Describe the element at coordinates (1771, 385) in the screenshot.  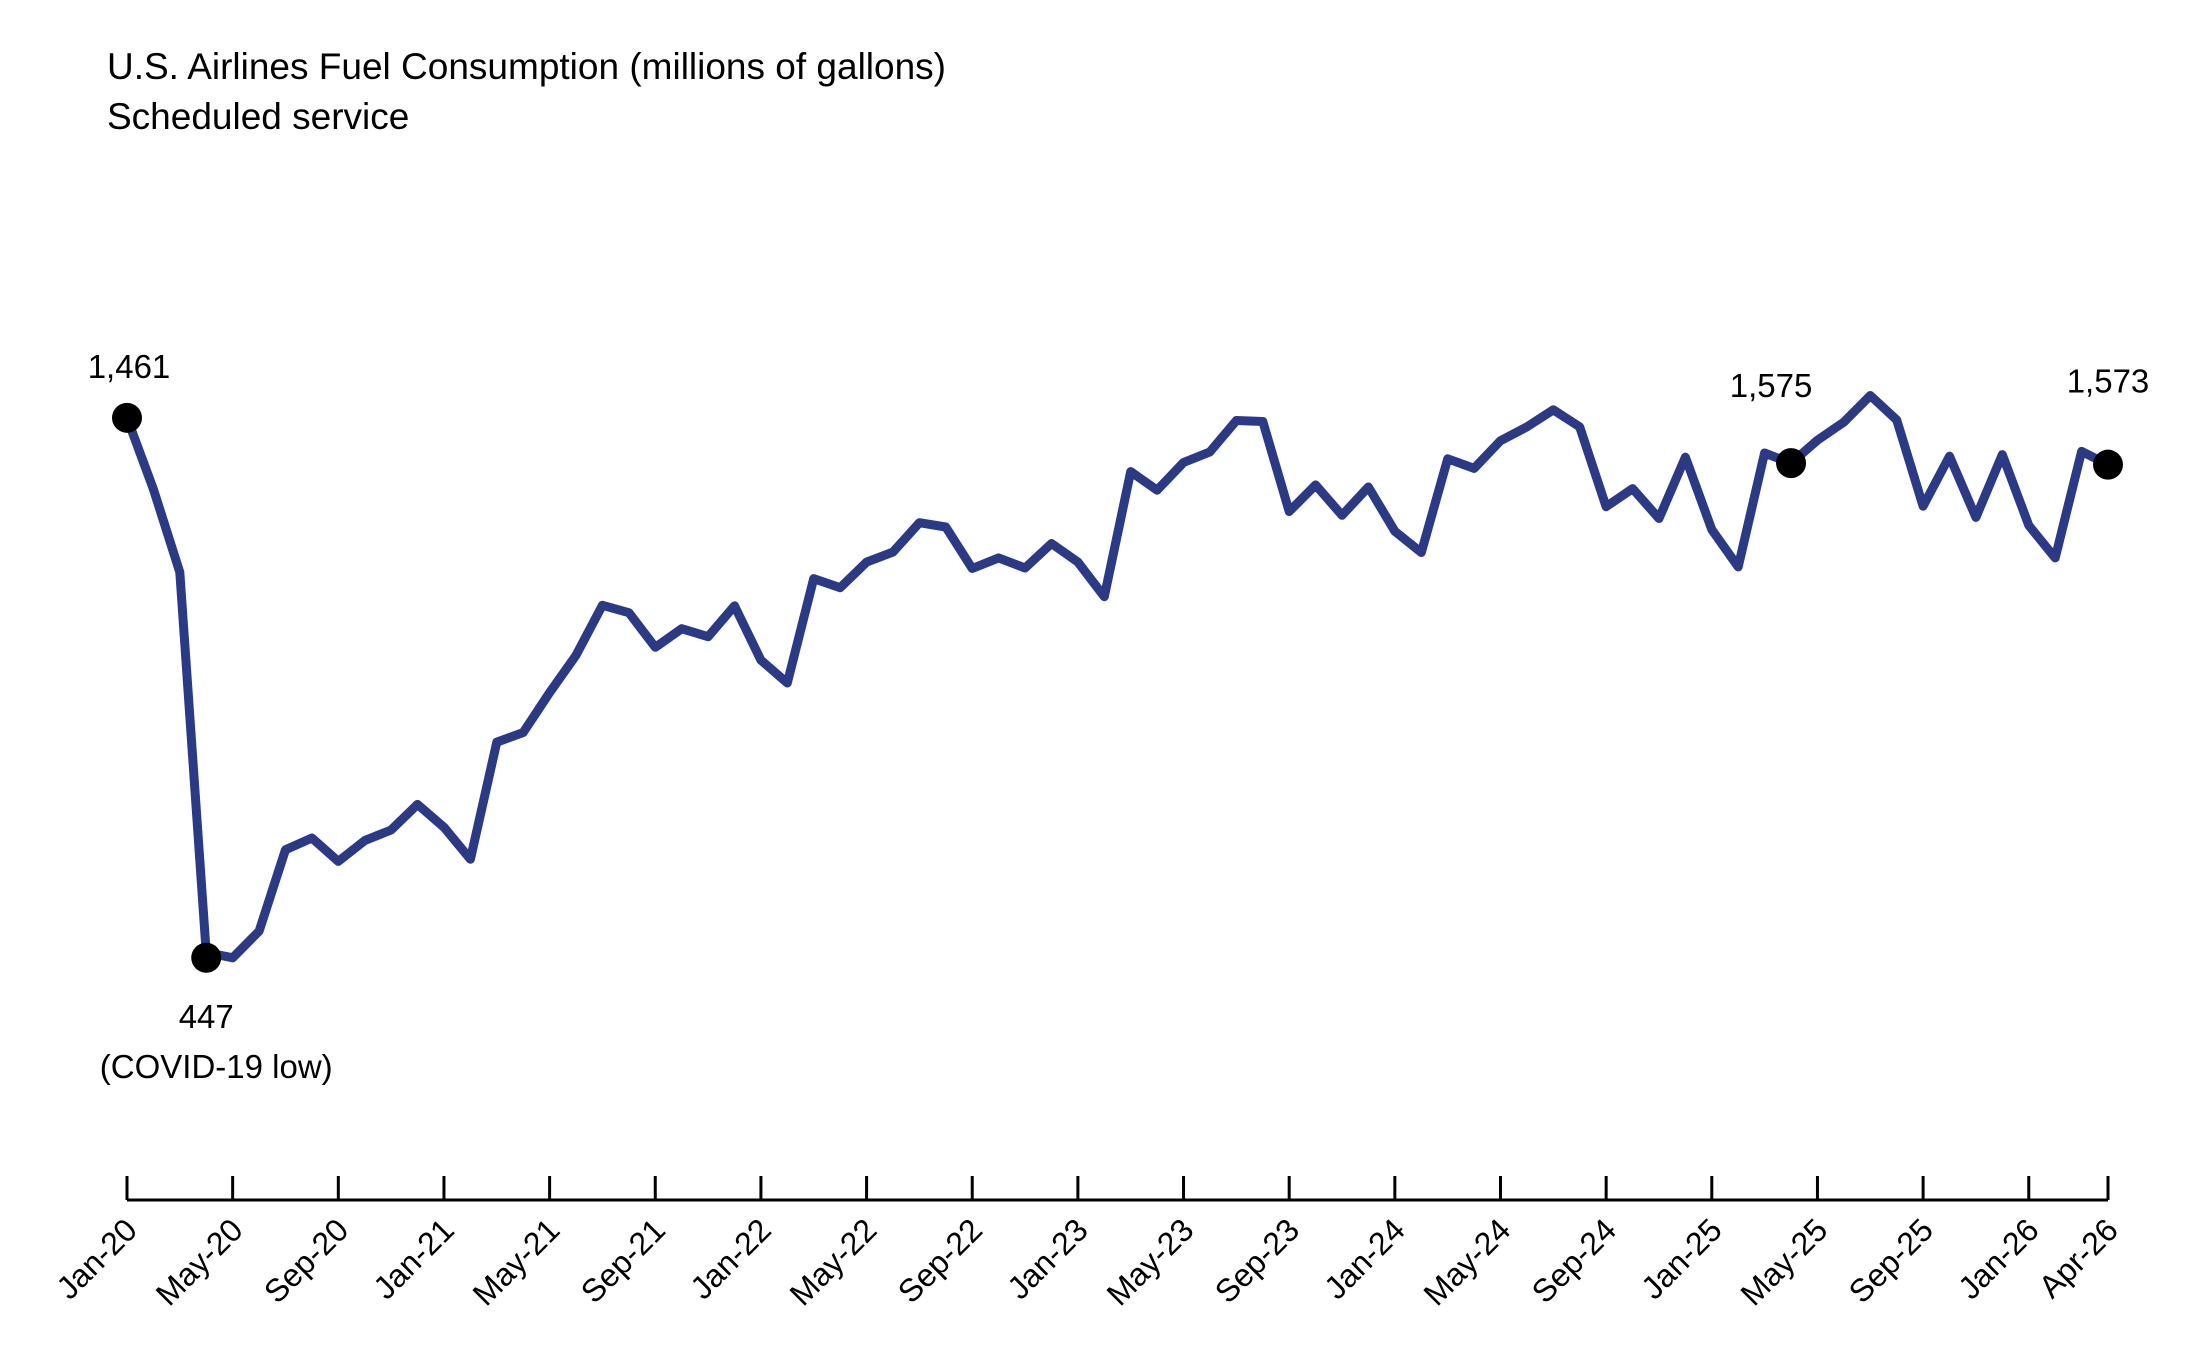
I see `annotation-label: 1,575` at that location.